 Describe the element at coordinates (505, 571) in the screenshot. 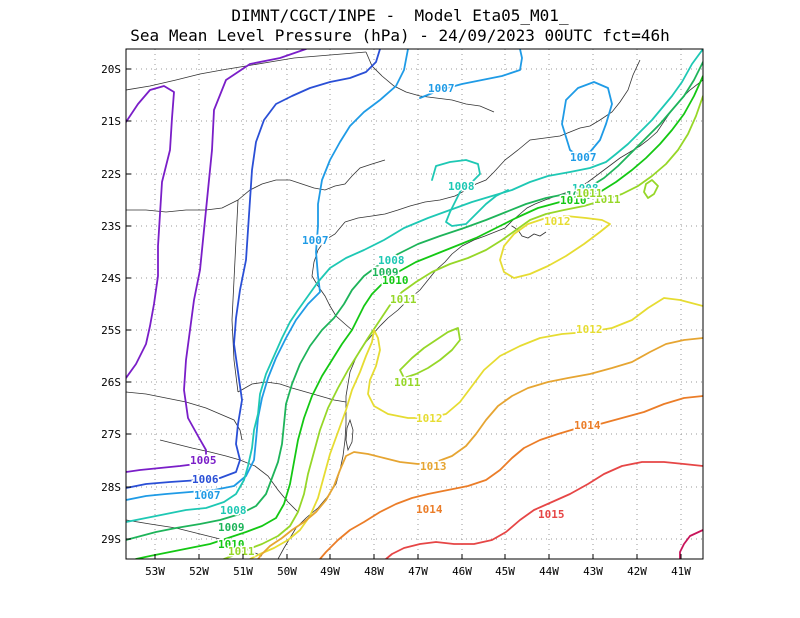

I see `lon-label-45w: 45W` at that location.